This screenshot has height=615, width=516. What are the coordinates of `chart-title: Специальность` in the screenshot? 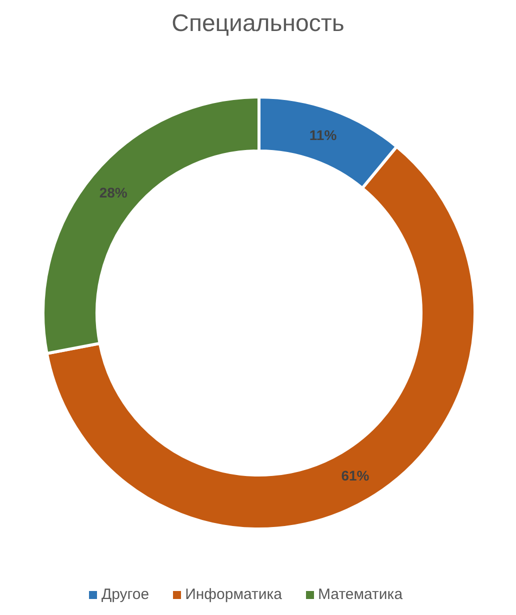 It's located at (258, 24).